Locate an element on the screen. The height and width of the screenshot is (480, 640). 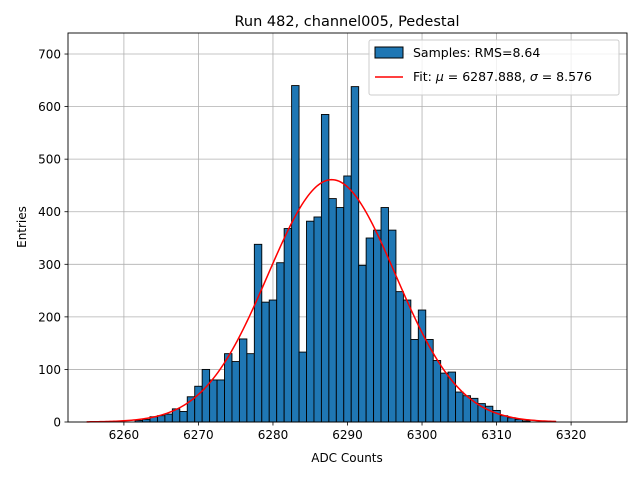
legend-fit-sigma-value: = 8.576 is located at coordinates (565, 76).